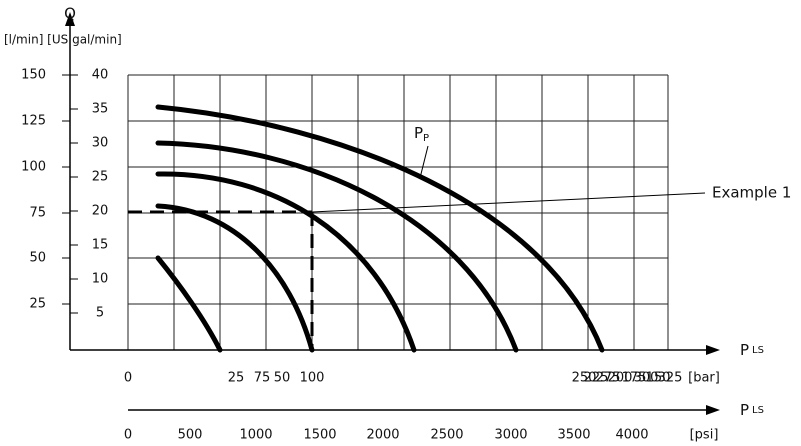  Describe the element at coordinates (100, 75) in the screenshot. I see `gal-tick-label: 40` at that location.